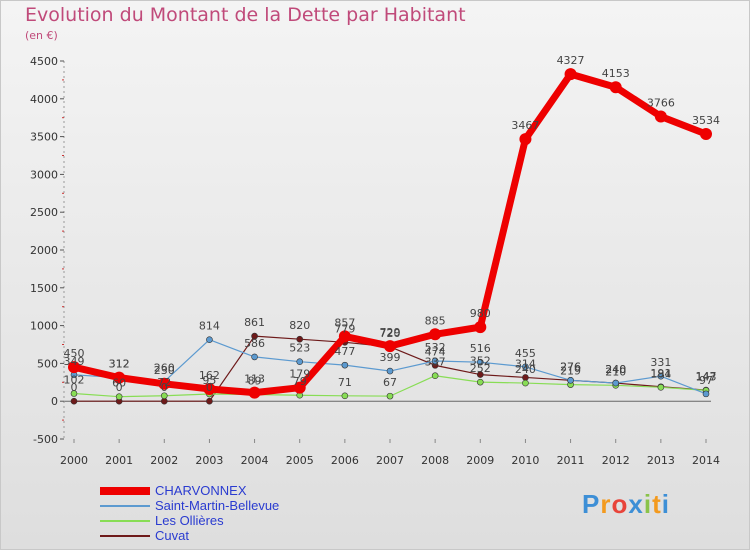 This screenshot has width=750, height=550. Describe the element at coordinates (254, 379) in the screenshot. I see `data-label: 113` at that location.